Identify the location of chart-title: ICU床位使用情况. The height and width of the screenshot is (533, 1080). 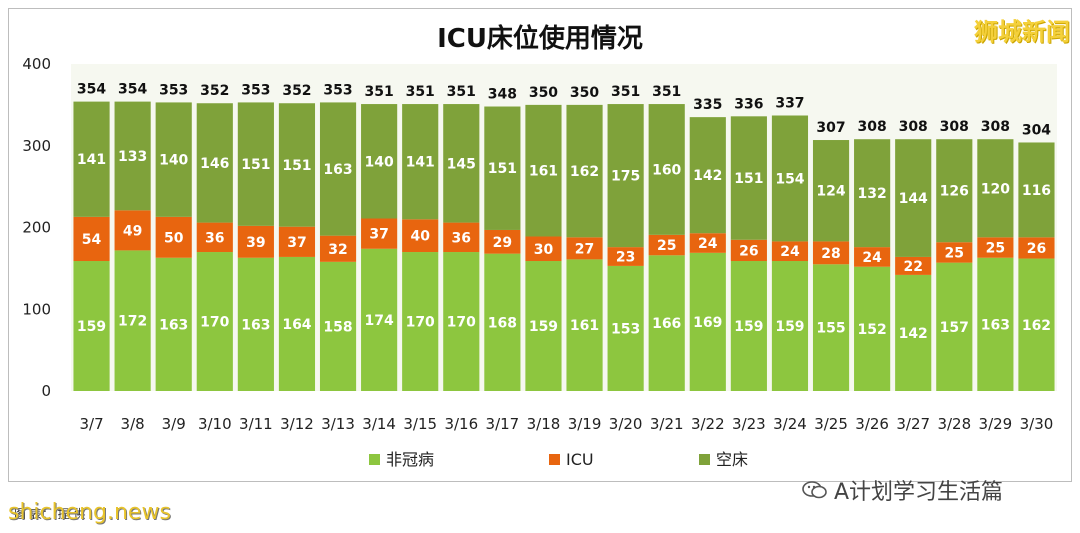
(540, 38).